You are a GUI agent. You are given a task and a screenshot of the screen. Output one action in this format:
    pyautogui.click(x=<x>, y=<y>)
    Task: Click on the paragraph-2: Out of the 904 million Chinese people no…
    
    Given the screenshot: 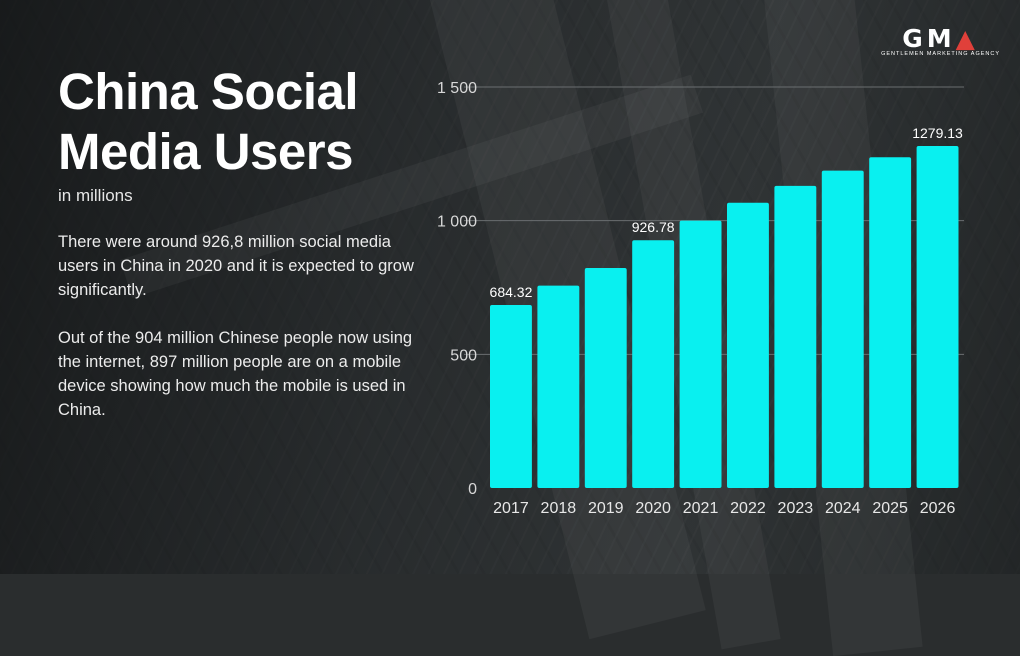 What is the action you would take?
    pyautogui.click(x=235, y=374)
    